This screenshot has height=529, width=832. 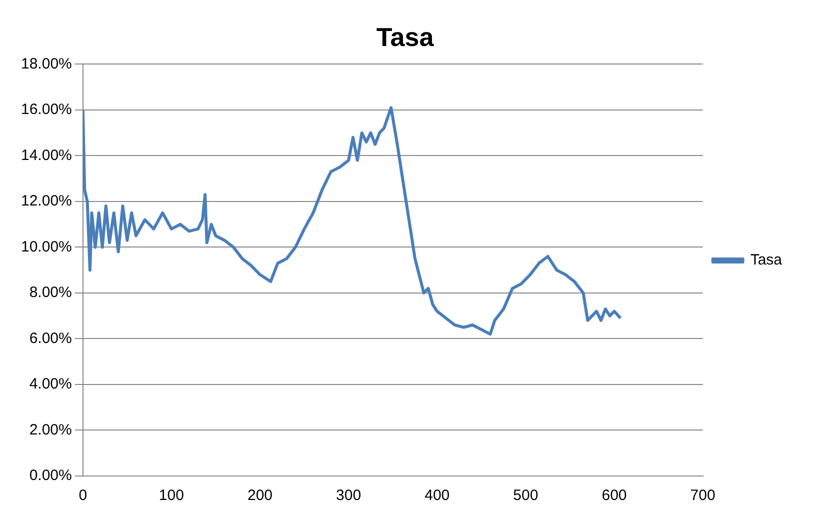 I want to click on y-tick-label: 0.00%, so click(x=50, y=475).